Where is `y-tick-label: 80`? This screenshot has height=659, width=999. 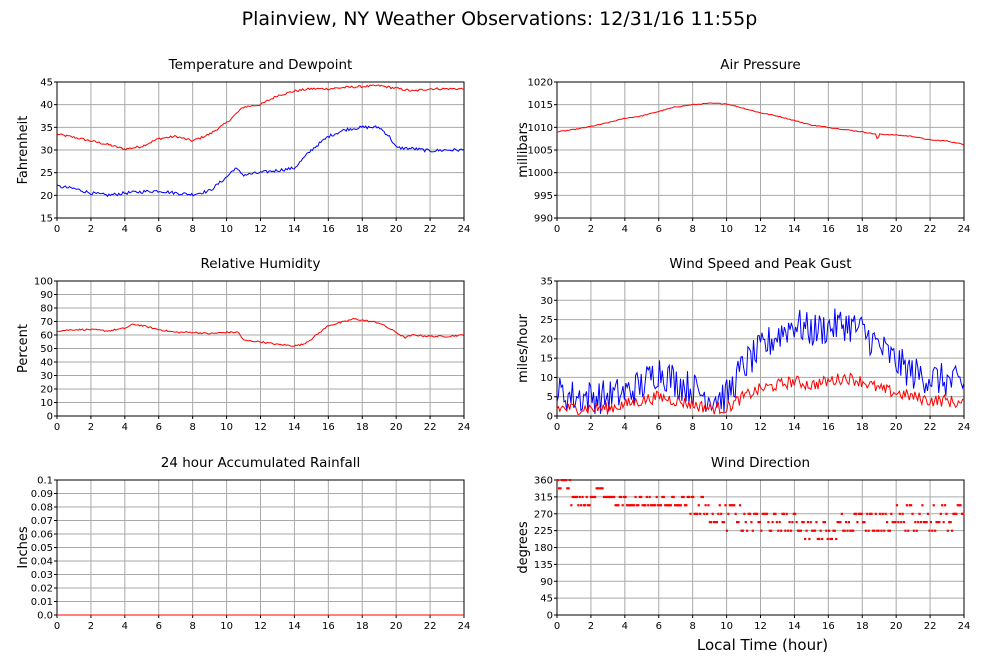
y-tick-label: 80 is located at coordinates (46, 309).